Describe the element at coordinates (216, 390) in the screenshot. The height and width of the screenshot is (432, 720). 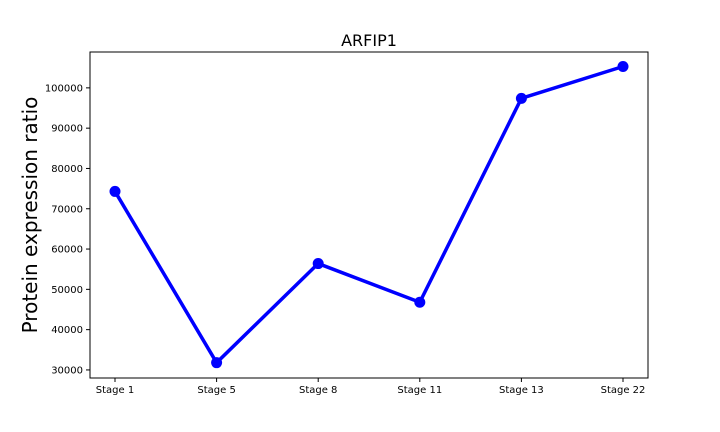
I see `x-tick-label: Stage 5` at that location.